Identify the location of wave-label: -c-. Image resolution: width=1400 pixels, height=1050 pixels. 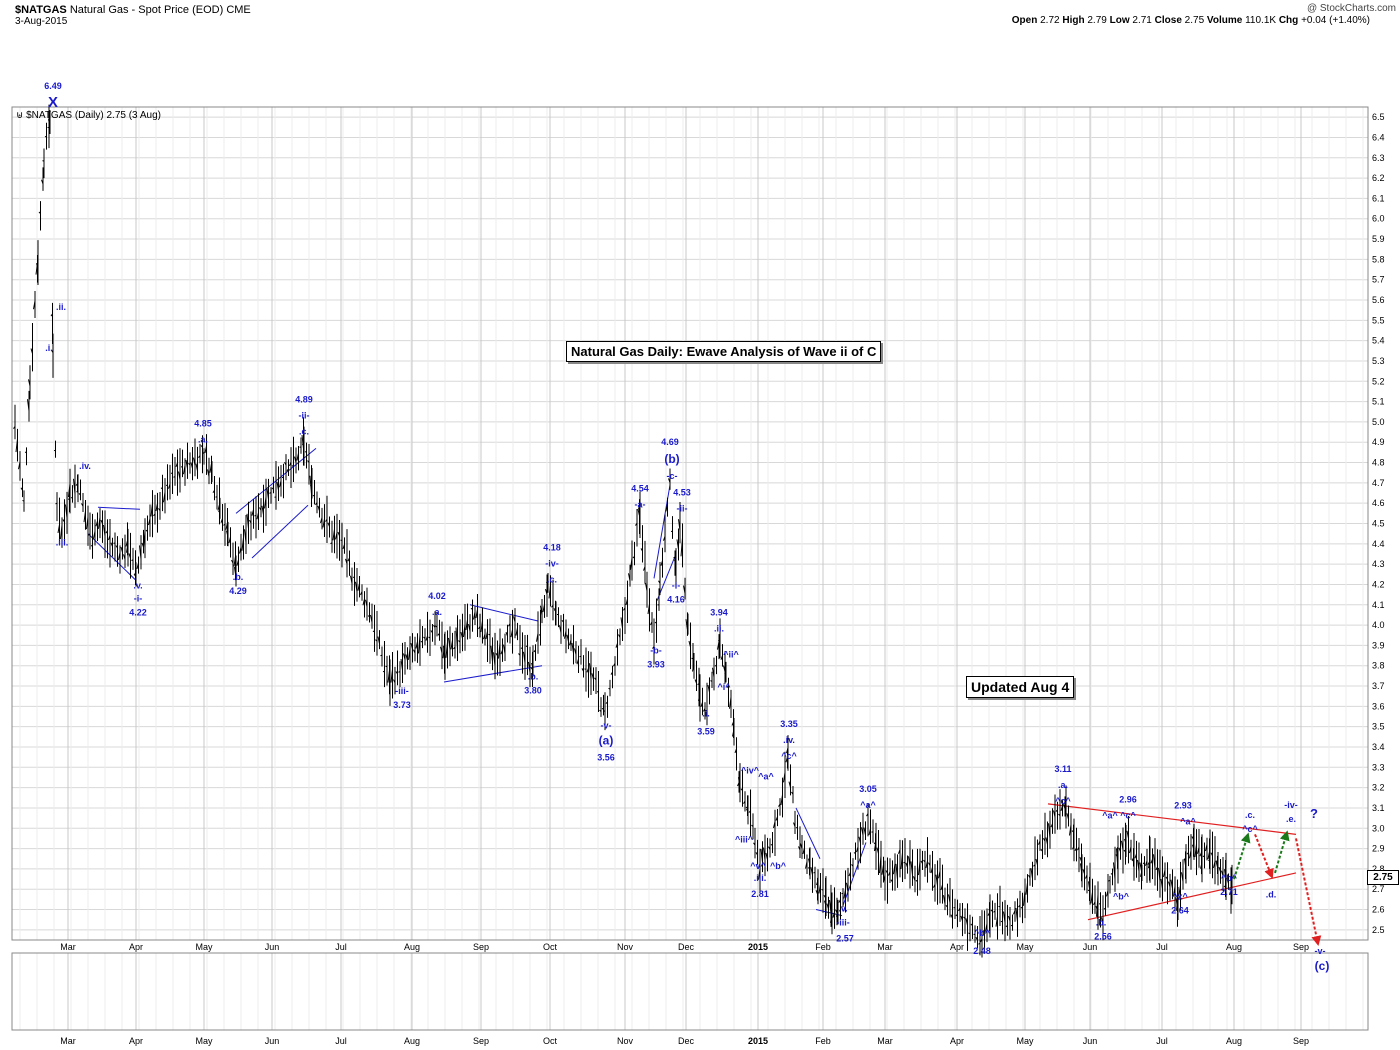
(672, 476).